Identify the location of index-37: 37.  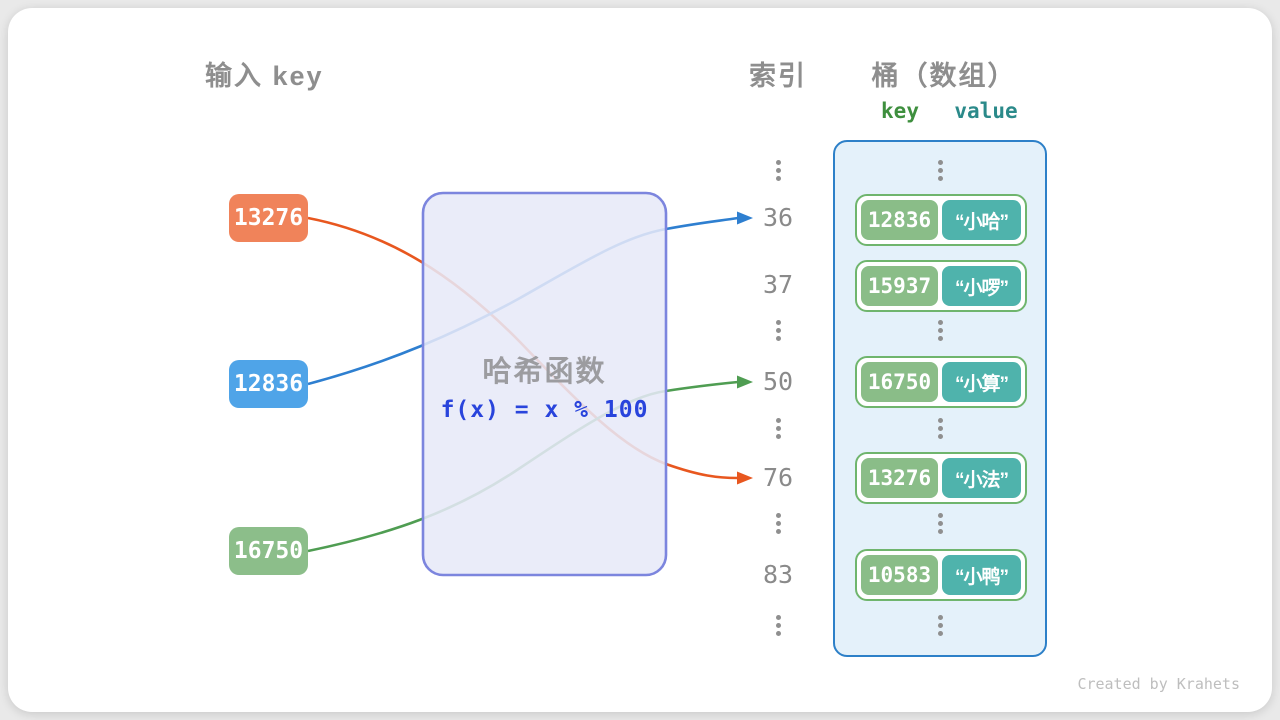
(778, 284).